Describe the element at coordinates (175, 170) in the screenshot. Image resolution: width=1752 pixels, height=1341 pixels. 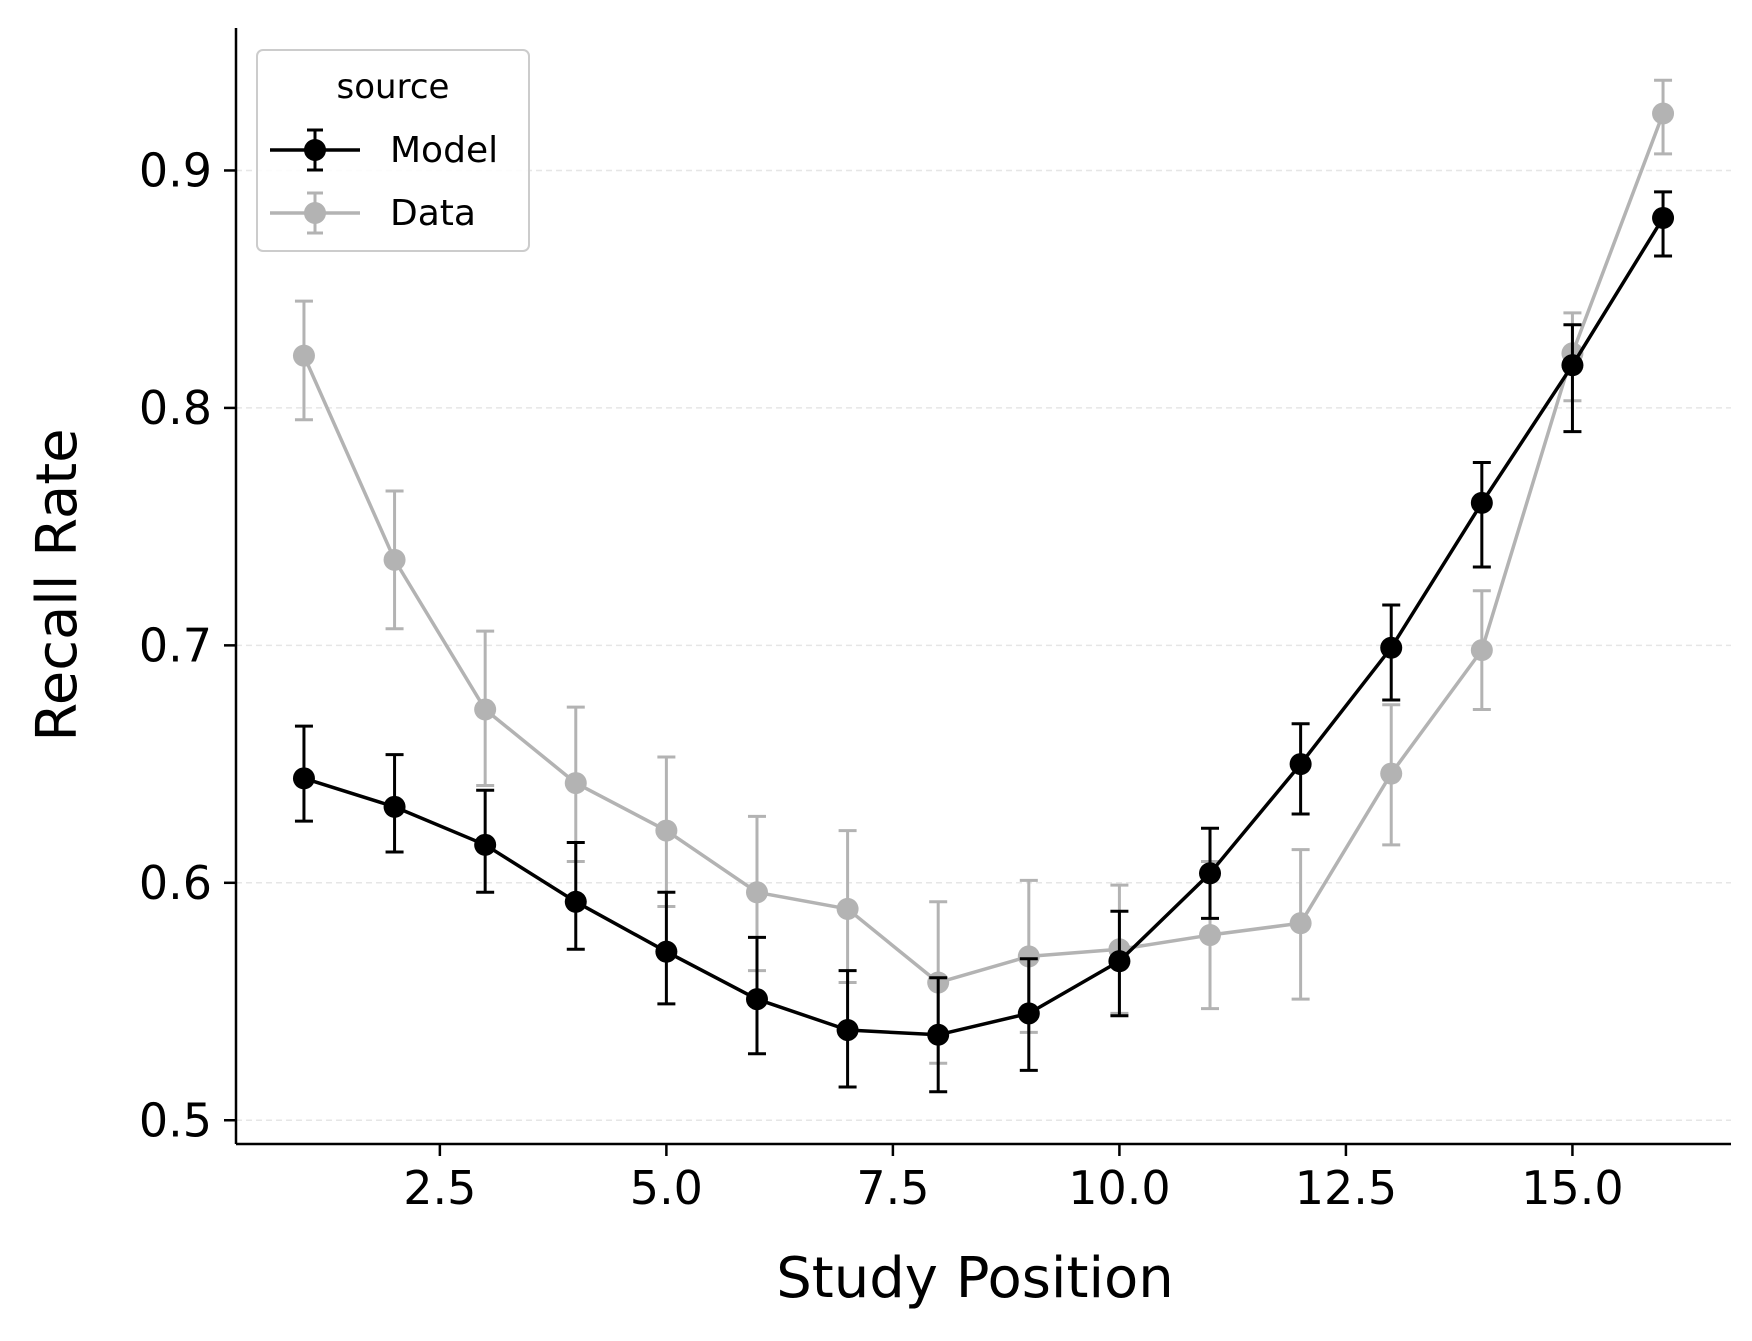
I see `y-tick-label: 0.9` at that location.